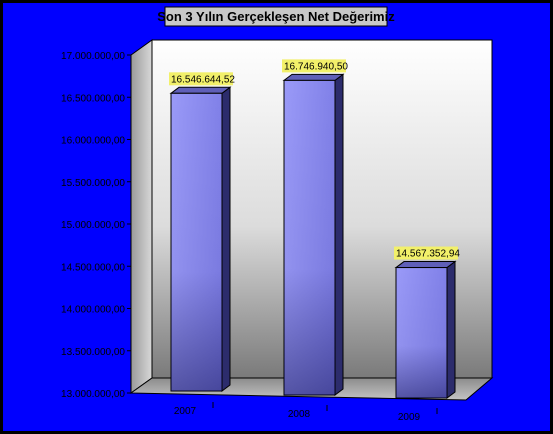 Image resolution: width=553 pixels, height=434 pixels. What do you see at coordinates (141, 216) in the screenshot?
I see `plot-side-wall` at bounding box center [141, 216].